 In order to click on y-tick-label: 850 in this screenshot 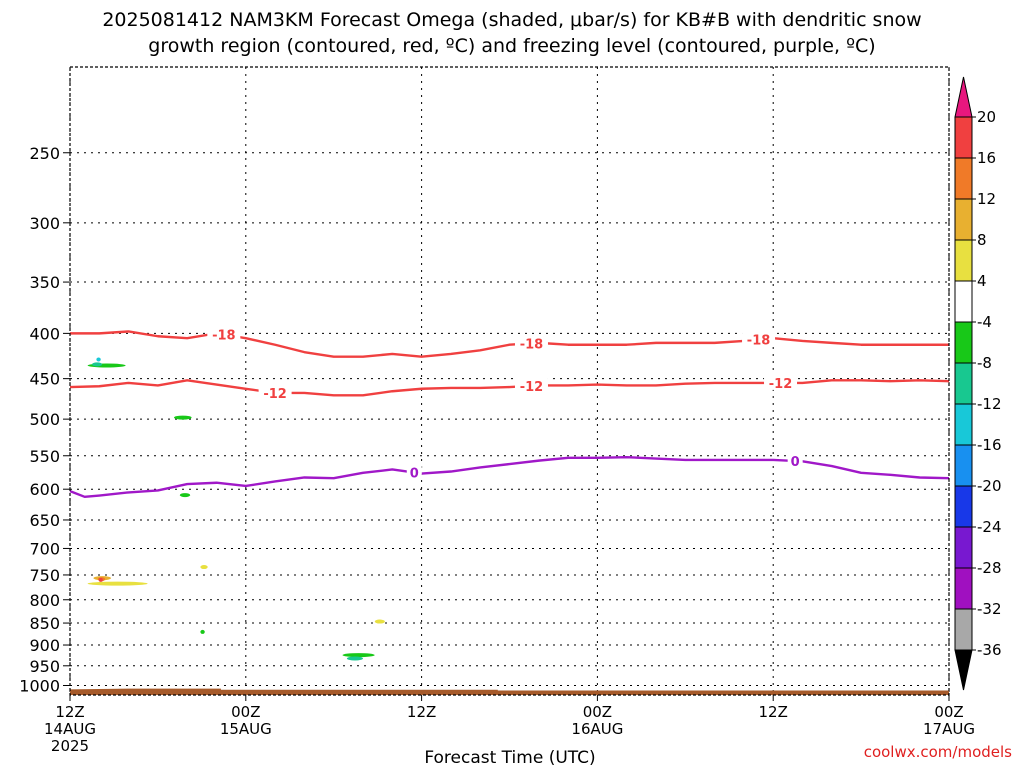, I will do `click(44, 623)`.